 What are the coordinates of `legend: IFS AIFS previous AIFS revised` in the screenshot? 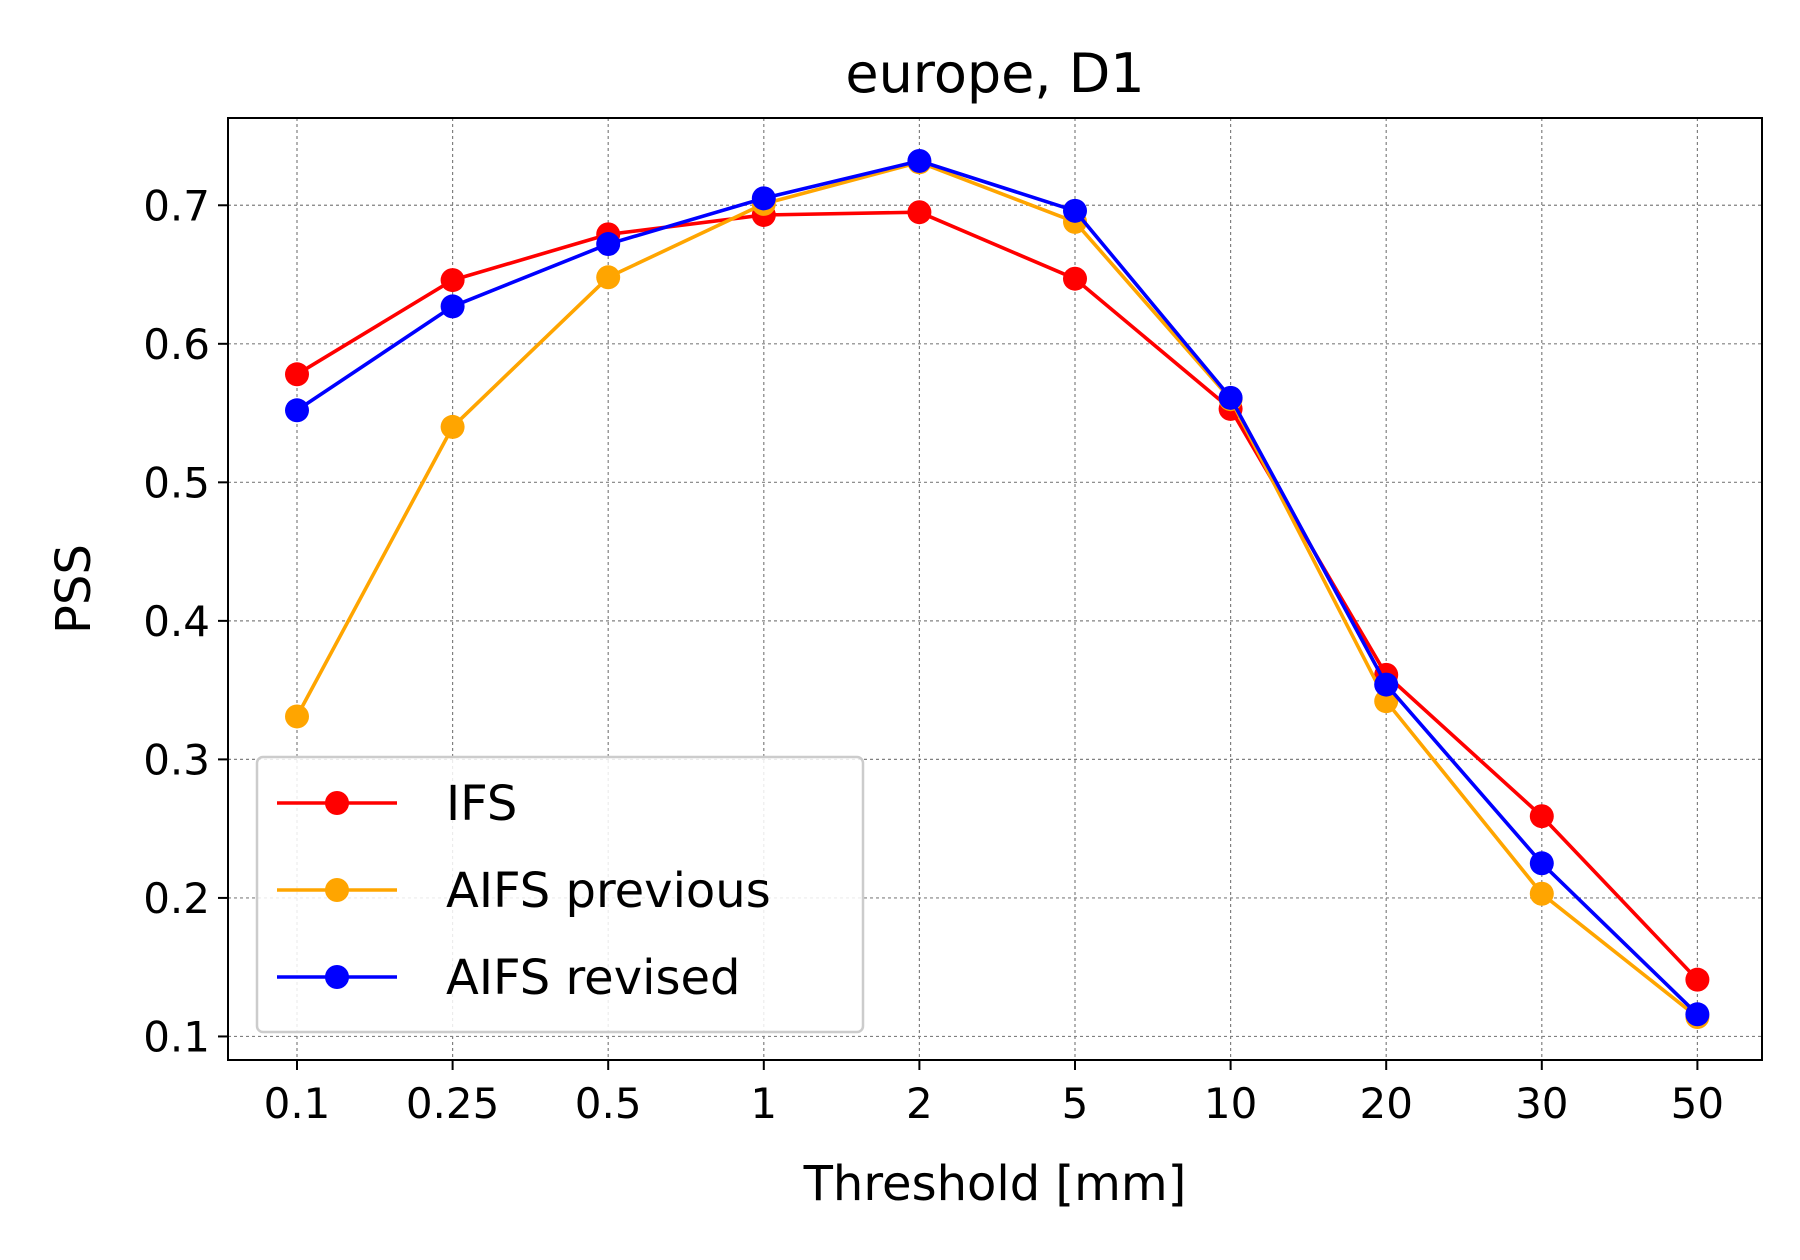 It's located at (560, 894).